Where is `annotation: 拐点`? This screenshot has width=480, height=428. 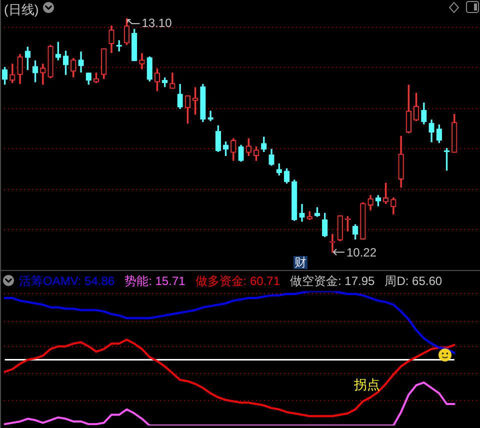 annotation: 拐点 is located at coordinates (366, 384).